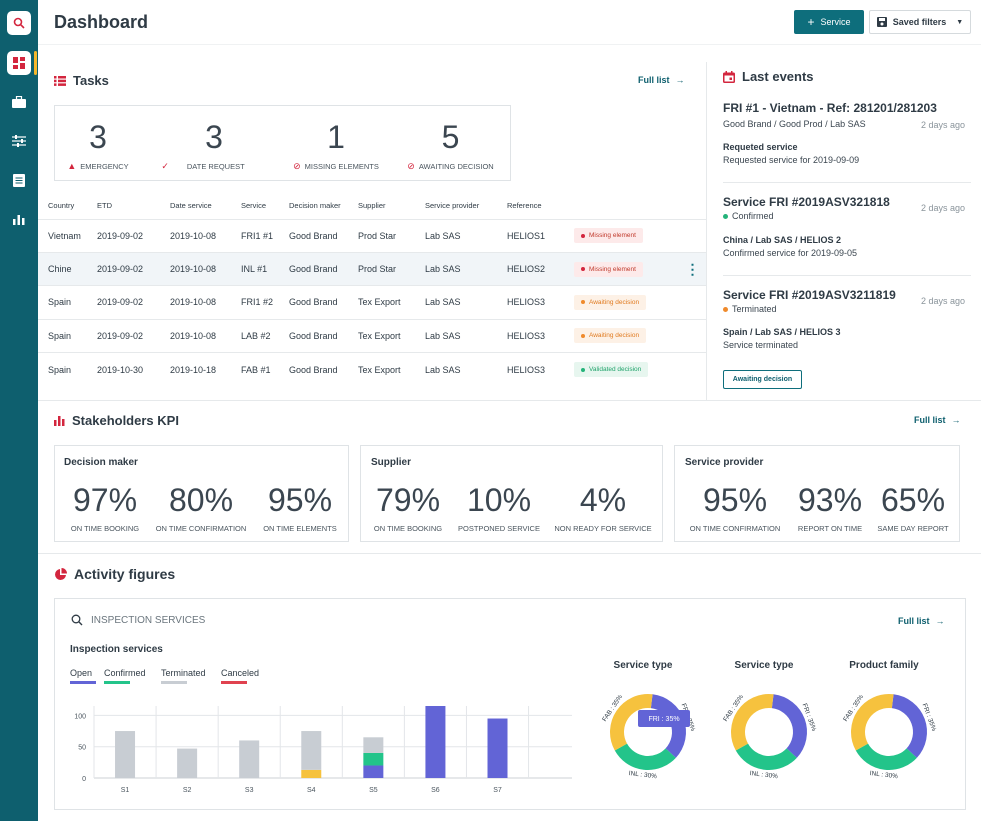  What do you see at coordinates (323, 269) in the screenshot?
I see `cell-dm: Good Brand` at bounding box center [323, 269].